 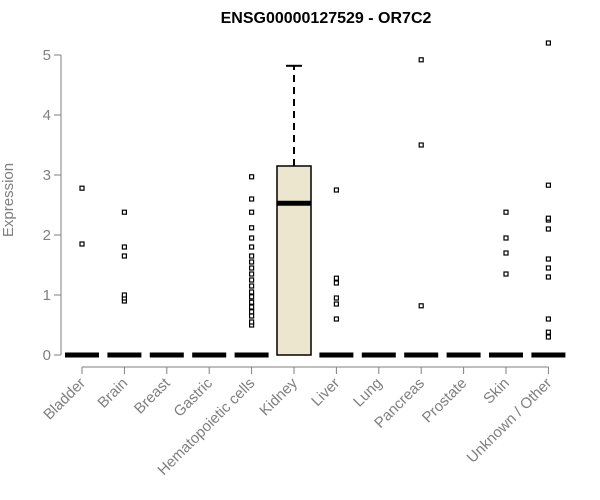 What do you see at coordinates (64, 399) in the screenshot?
I see `x-tick-label: Bladder` at bounding box center [64, 399].